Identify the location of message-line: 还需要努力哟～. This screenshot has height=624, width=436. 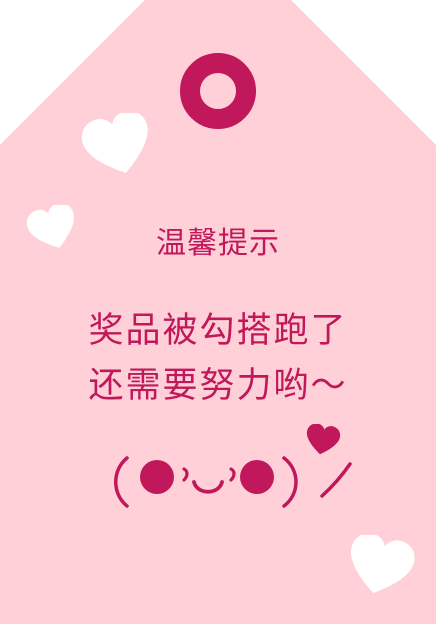
(218, 386).